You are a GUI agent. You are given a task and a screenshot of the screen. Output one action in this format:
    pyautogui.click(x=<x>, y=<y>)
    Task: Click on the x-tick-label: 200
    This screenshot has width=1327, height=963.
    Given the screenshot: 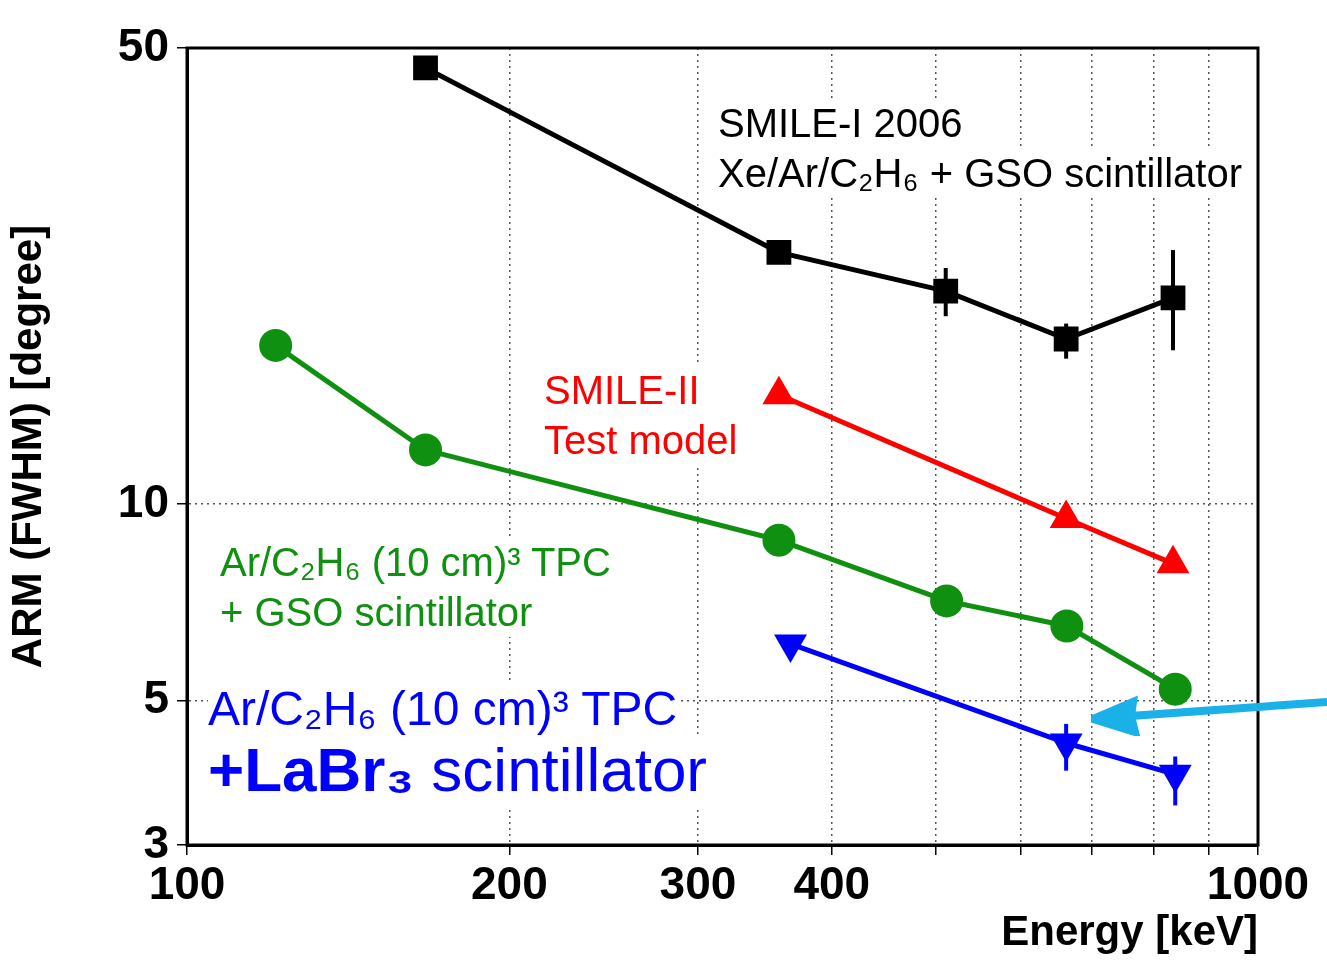 What is the action you would take?
    pyautogui.click(x=509, y=883)
    